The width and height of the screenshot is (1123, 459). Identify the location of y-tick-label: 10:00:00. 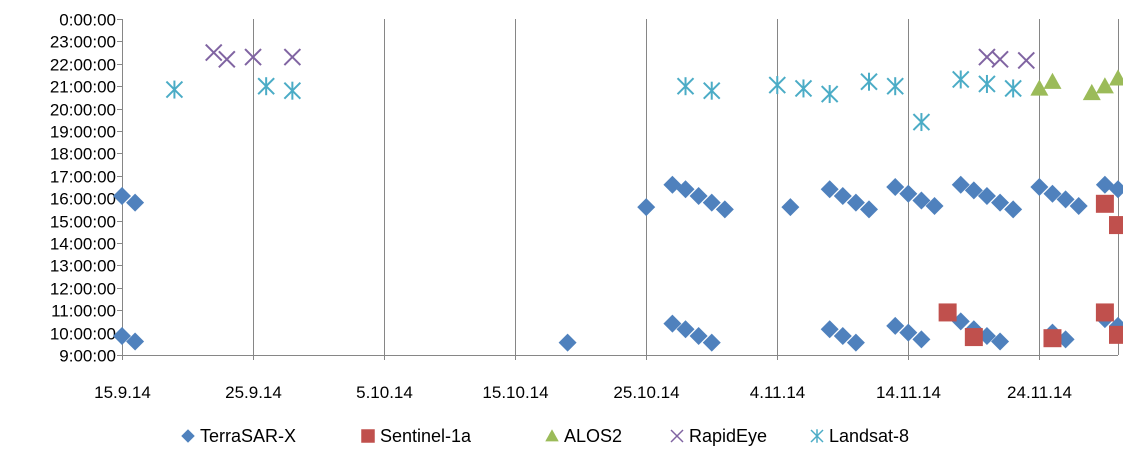
(83, 334).